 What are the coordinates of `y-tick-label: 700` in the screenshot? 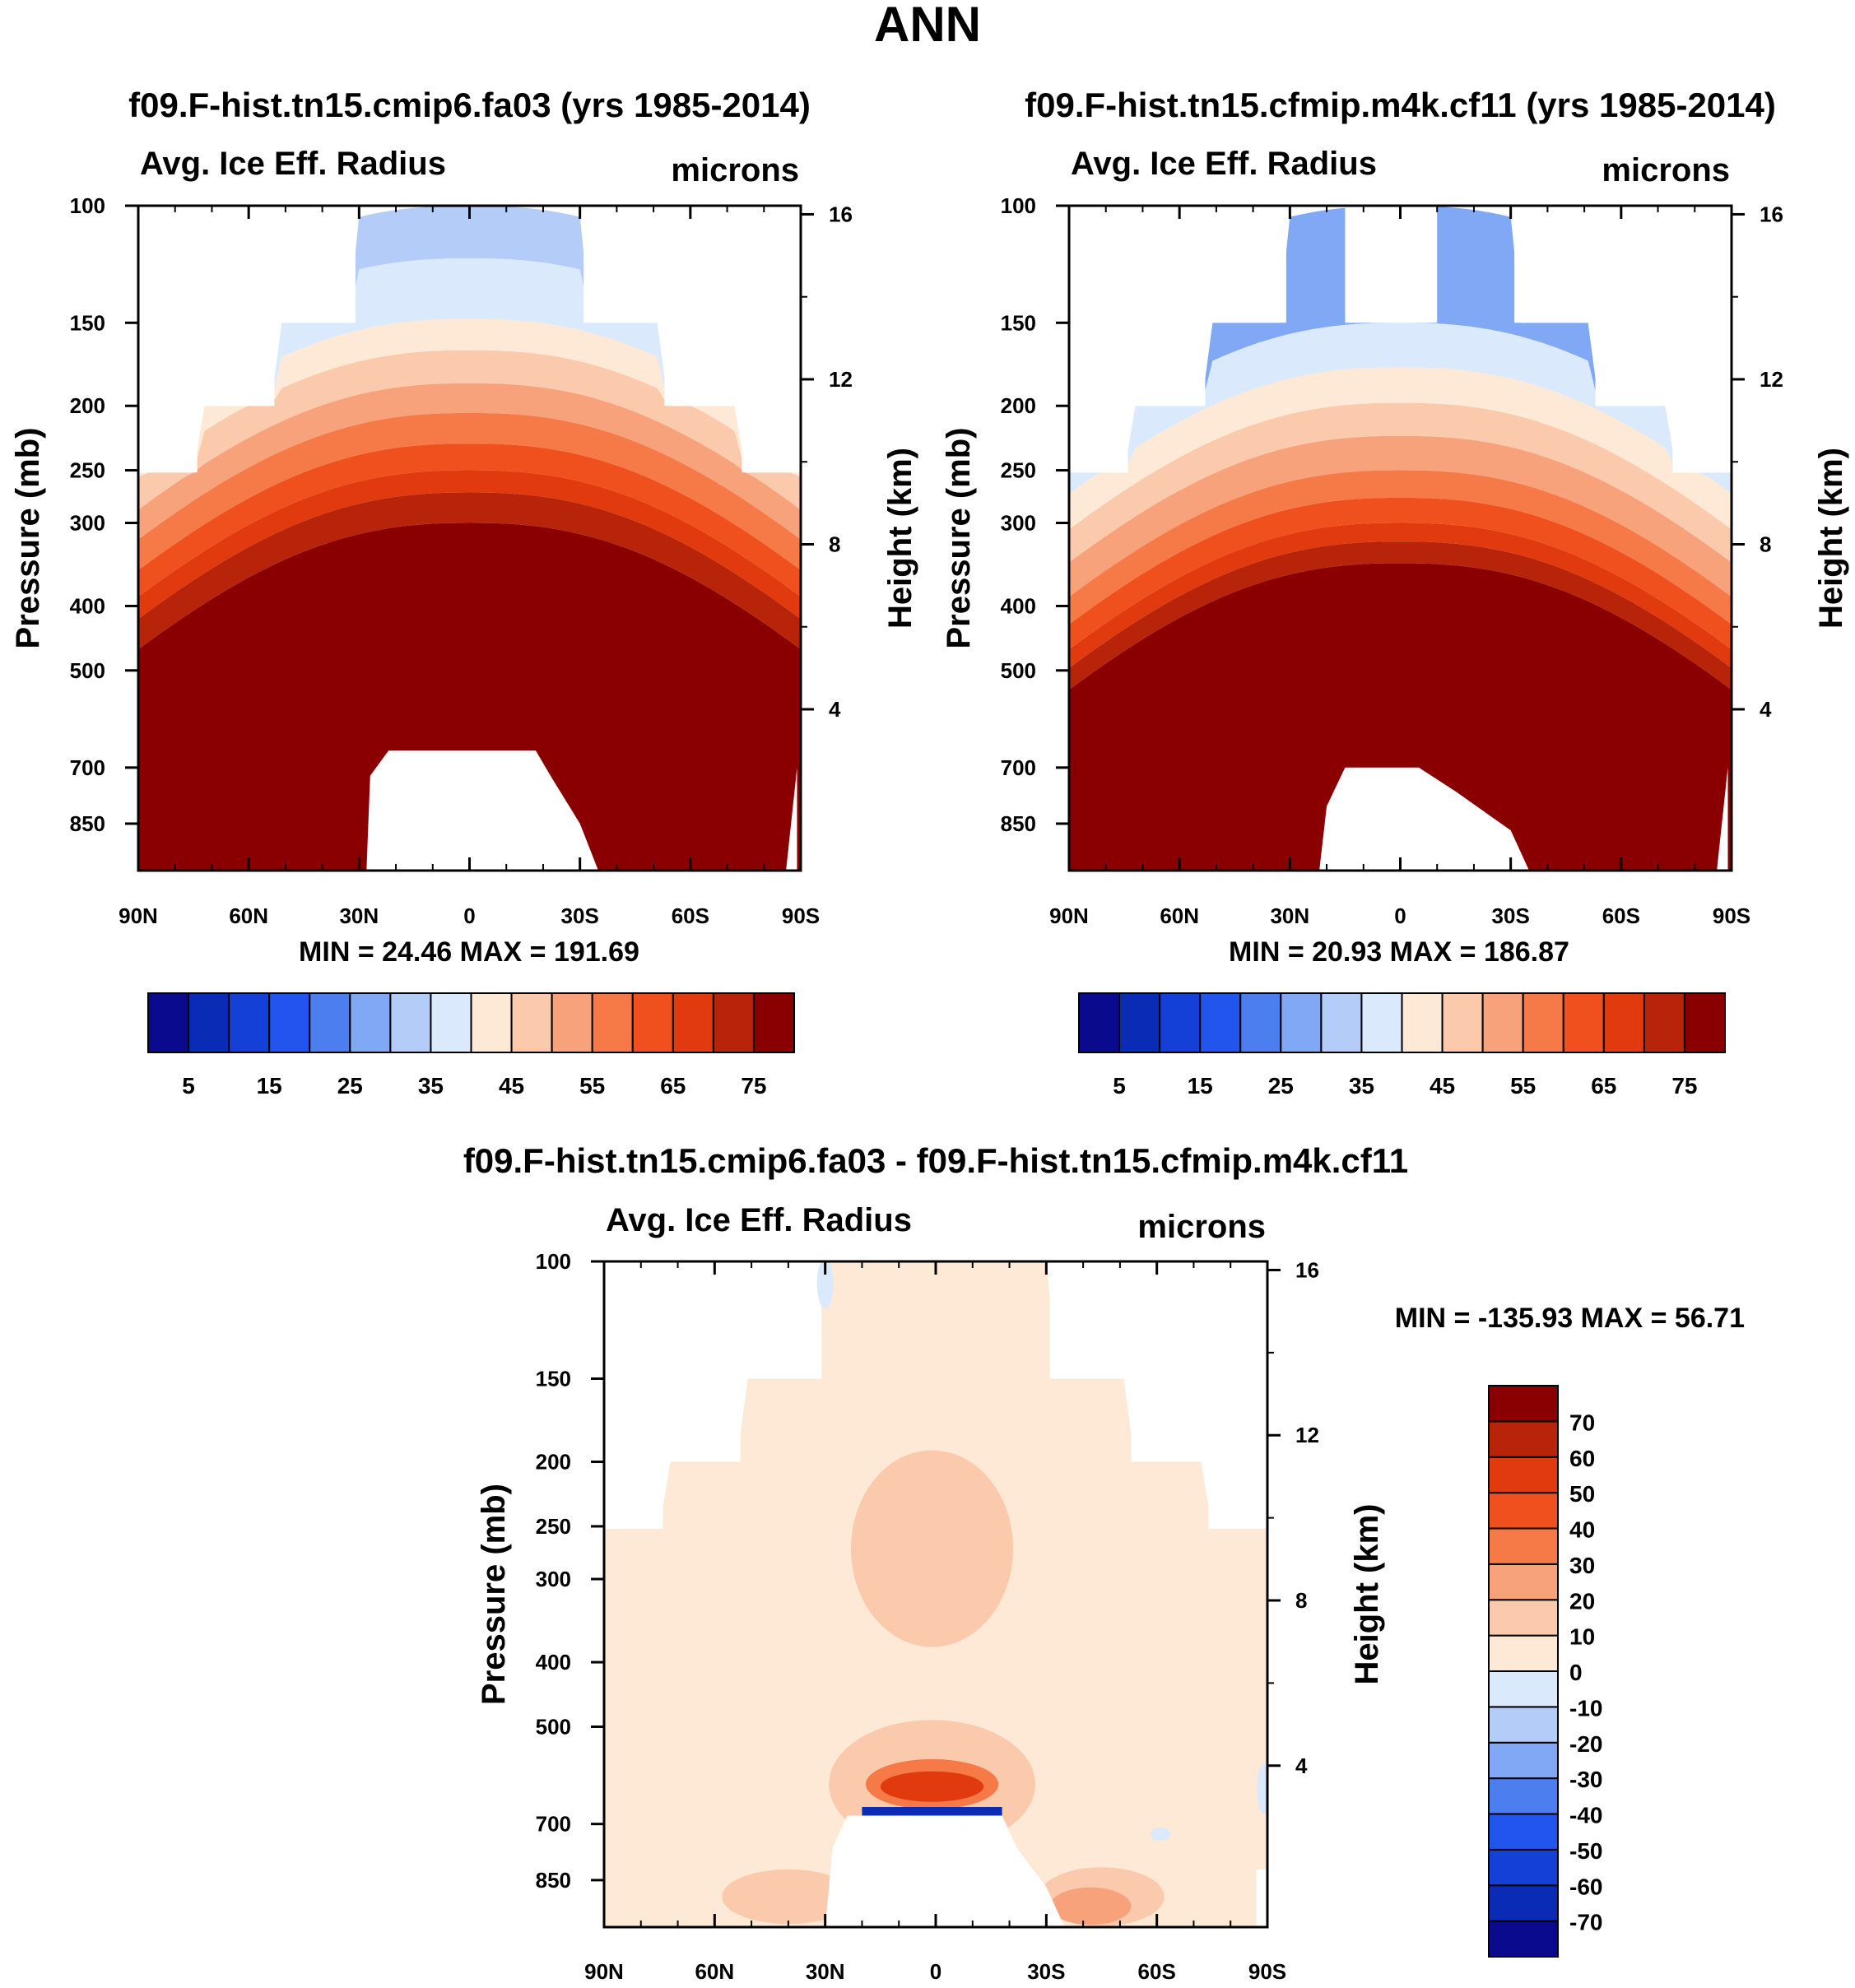 It's located at (87, 767).